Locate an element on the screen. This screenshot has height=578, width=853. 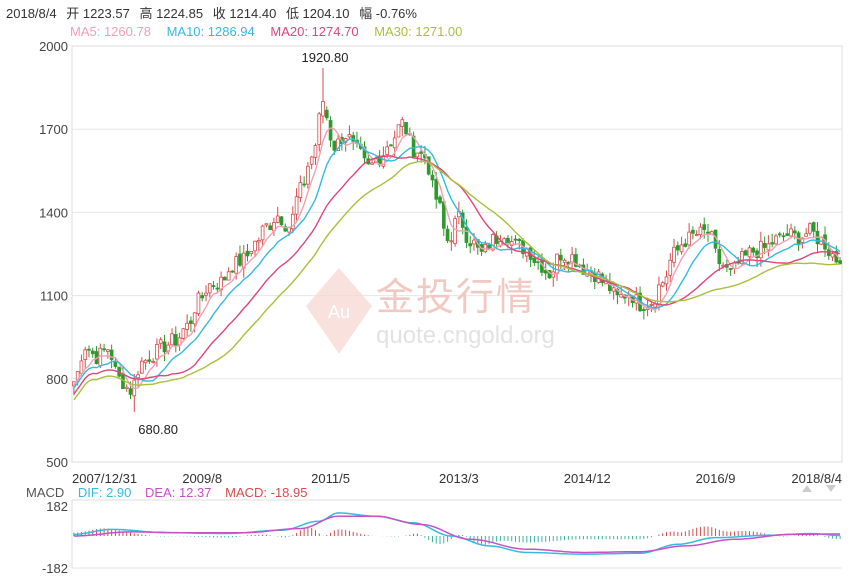
header-open: 开 1223.57 is located at coordinates (98, 13).